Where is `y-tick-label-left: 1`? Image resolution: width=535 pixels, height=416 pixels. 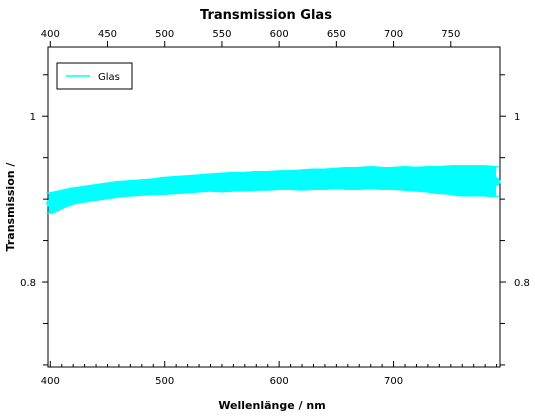
y-tick-label-left: 1 is located at coordinates (33, 117).